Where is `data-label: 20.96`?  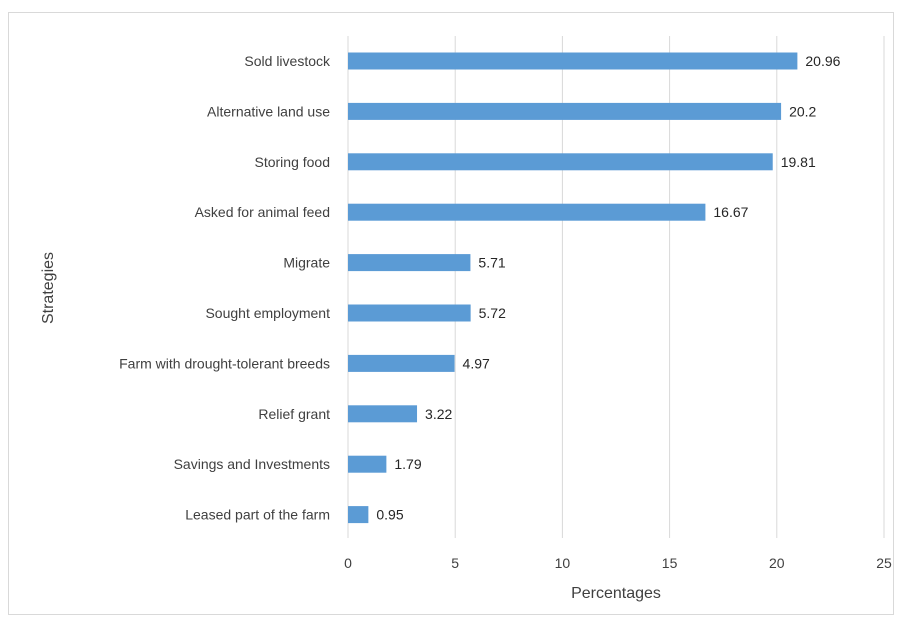
data-label: 20.96 is located at coordinates (822, 61).